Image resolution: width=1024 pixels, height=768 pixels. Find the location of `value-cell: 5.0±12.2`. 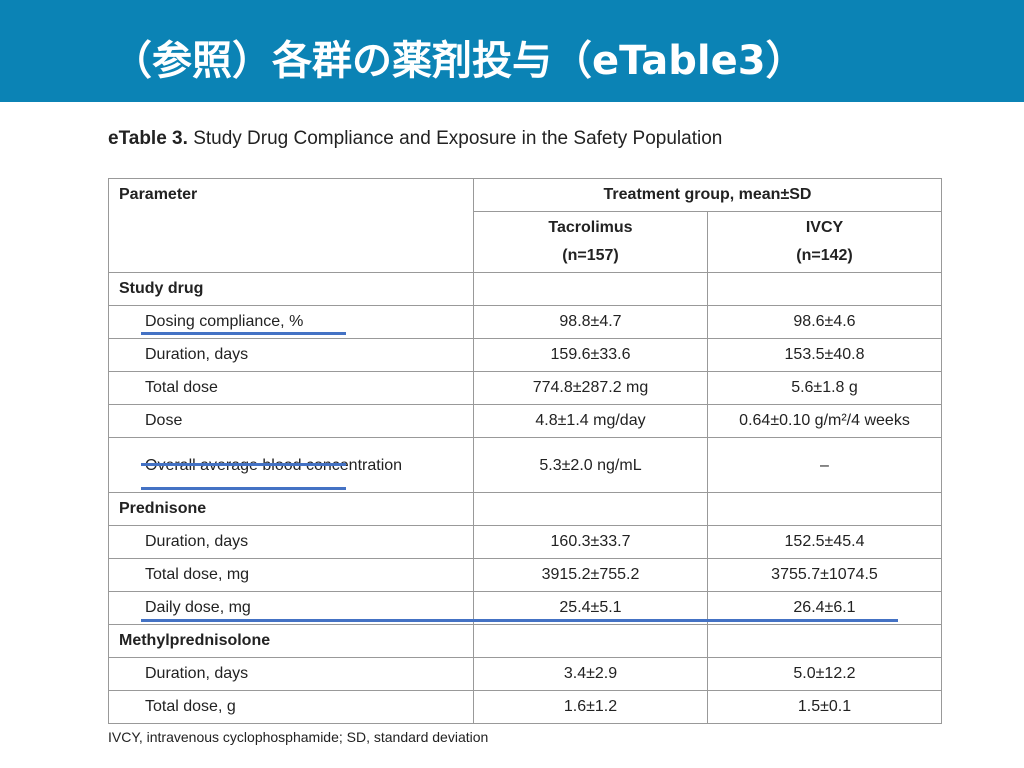

value-cell: 5.0±12.2 is located at coordinates (824, 674).